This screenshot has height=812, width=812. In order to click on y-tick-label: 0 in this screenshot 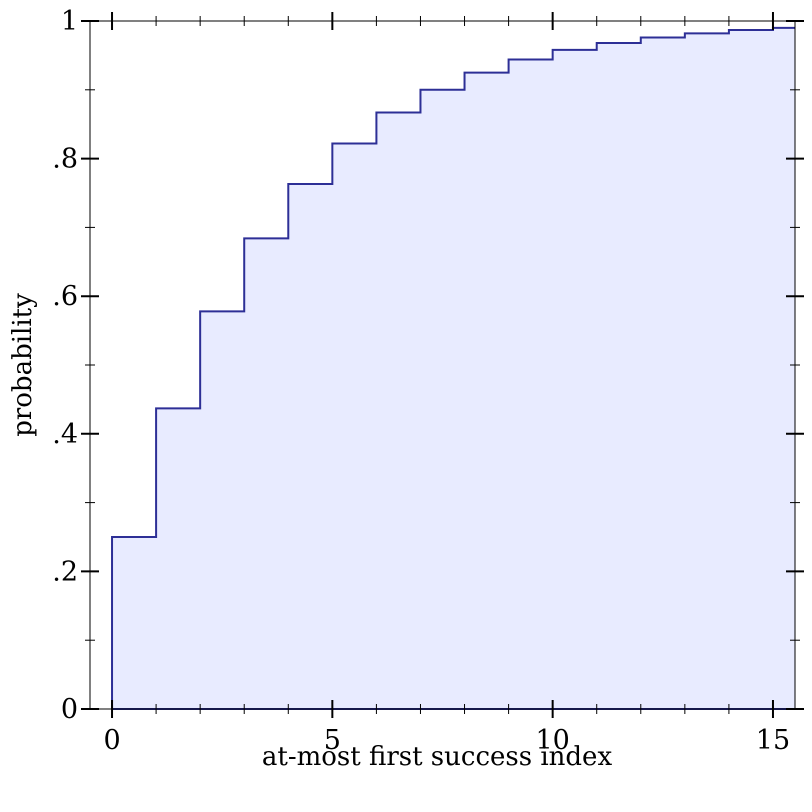, I will do `click(69, 709)`.